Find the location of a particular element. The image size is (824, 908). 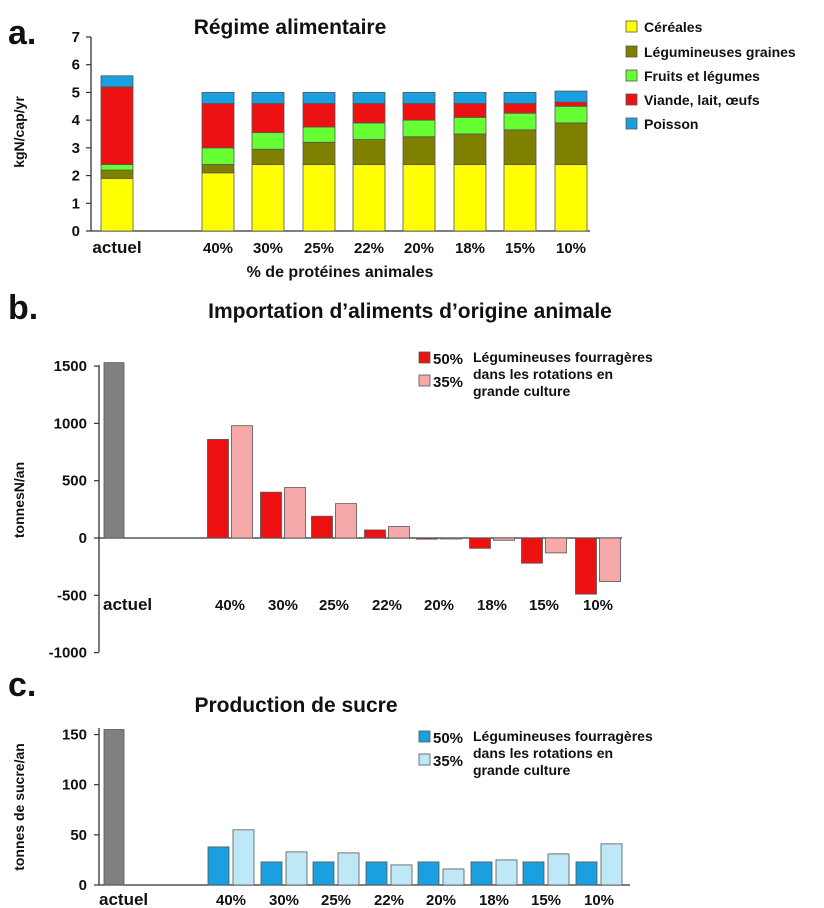

x-tick-label: 22% is located at coordinates (387, 605).